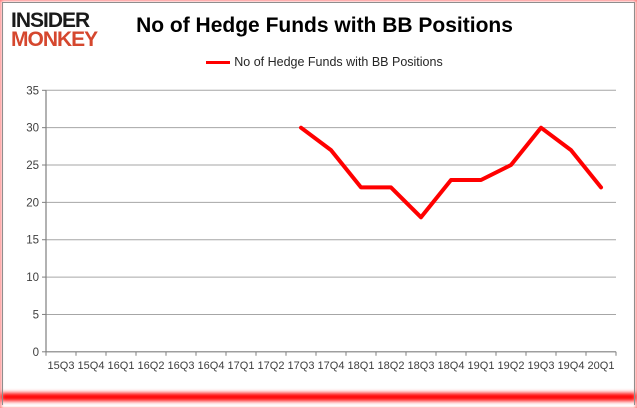 The image size is (637, 408). Describe the element at coordinates (338, 62) in the screenshot. I see `legend-label: No of Hedge Funds with BB Positions` at that location.